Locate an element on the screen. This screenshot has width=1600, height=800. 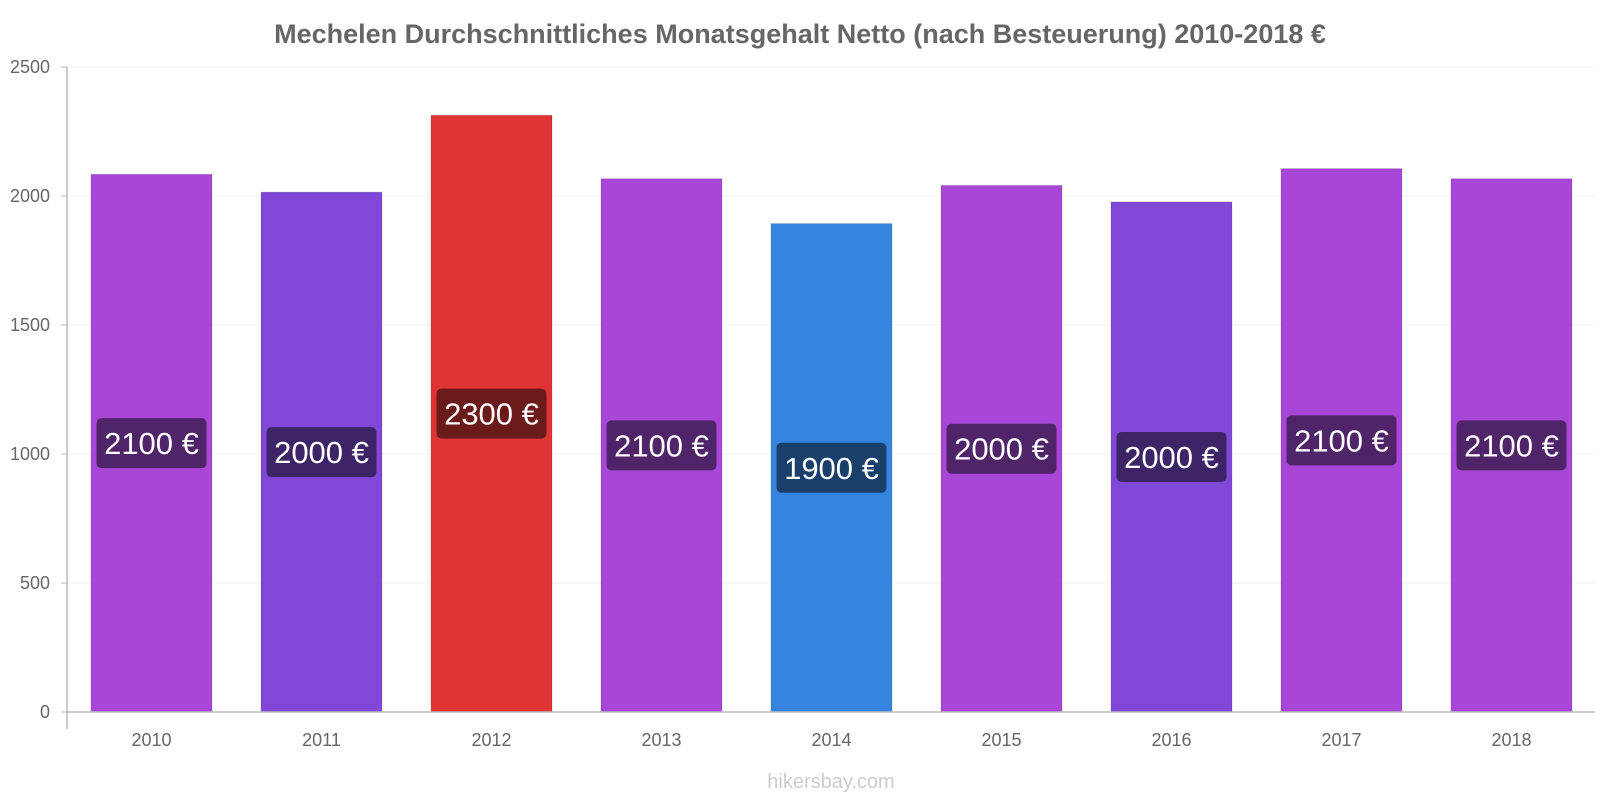
data-label: 2300 € is located at coordinates (491, 414).